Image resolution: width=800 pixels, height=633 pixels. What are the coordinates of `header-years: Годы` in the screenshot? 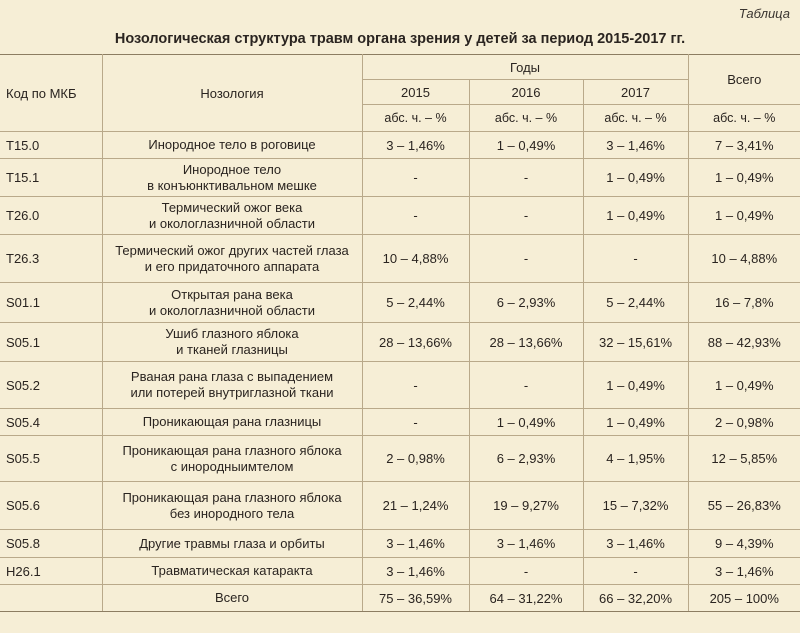 It's located at (525, 67).